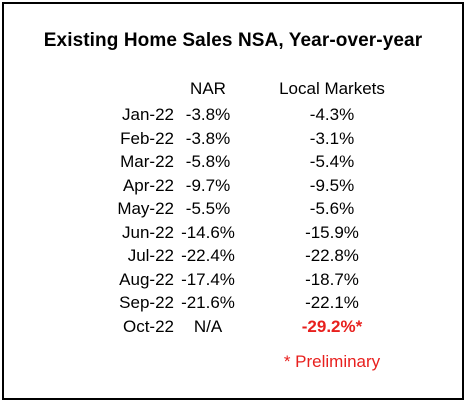 The image size is (466, 402). What do you see at coordinates (332, 138) in the screenshot?
I see `local-markets-value: -3.1%` at bounding box center [332, 138].